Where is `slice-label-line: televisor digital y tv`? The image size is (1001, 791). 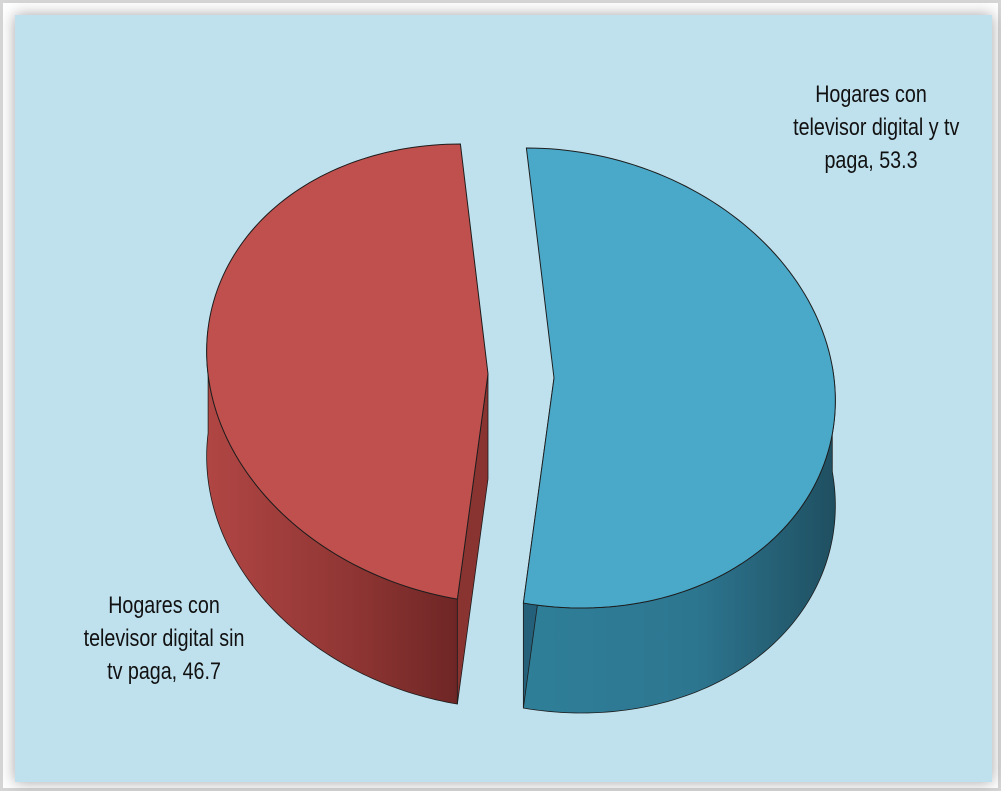 slice-label-line: televisor digital y tv is located at coordinates (876, 127).